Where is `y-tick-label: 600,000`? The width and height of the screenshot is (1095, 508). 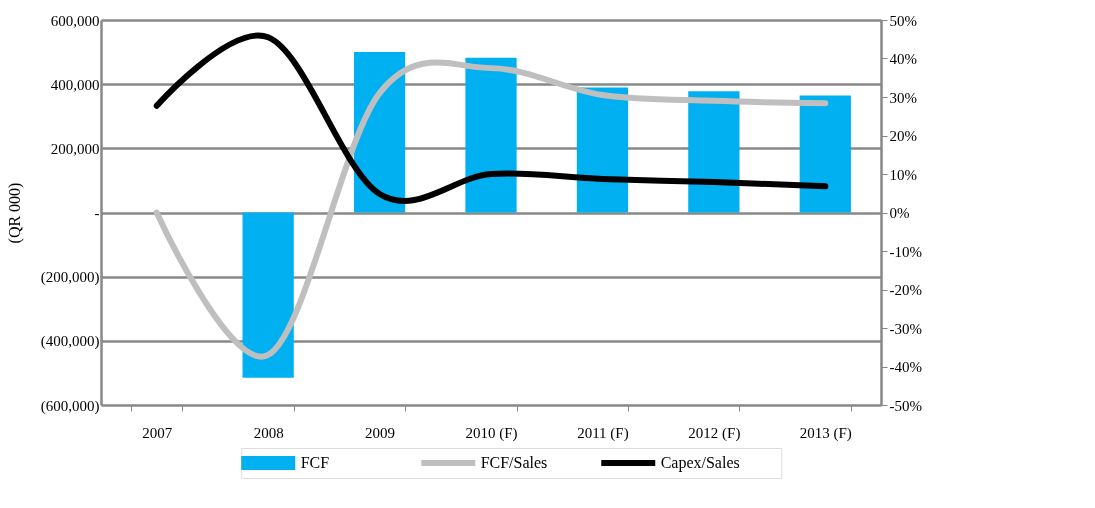 y-tick-label: 600,000 is located at coordinates (75, 20).